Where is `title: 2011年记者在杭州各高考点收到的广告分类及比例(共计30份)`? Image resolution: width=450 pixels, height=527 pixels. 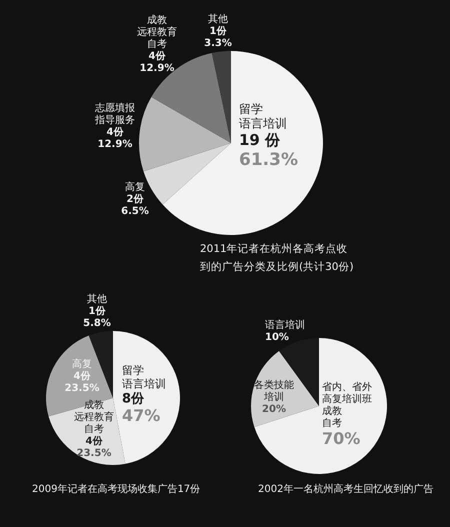 title: 2011年记者在杭州各高考点收到的广告分类及比例(共计30份) is located at coordinates (277, 258).